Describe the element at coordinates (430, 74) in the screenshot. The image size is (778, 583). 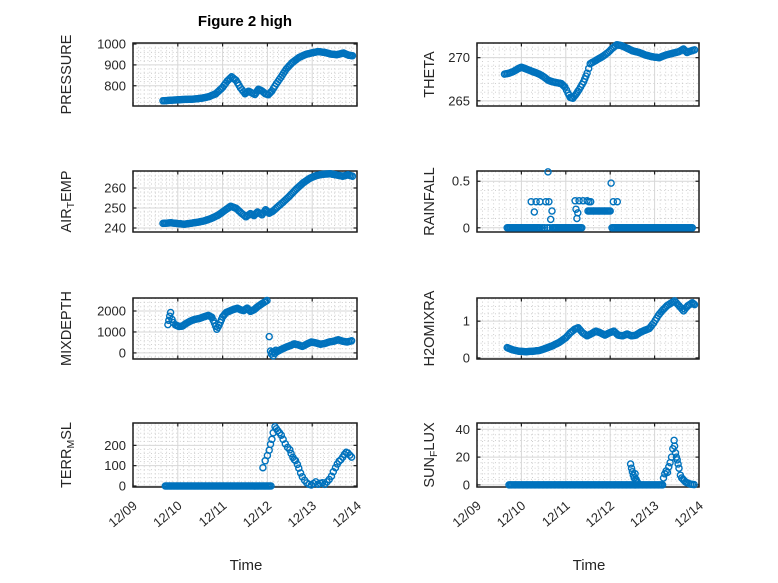
I see `y-axis-label-theta: THETA` at that location.